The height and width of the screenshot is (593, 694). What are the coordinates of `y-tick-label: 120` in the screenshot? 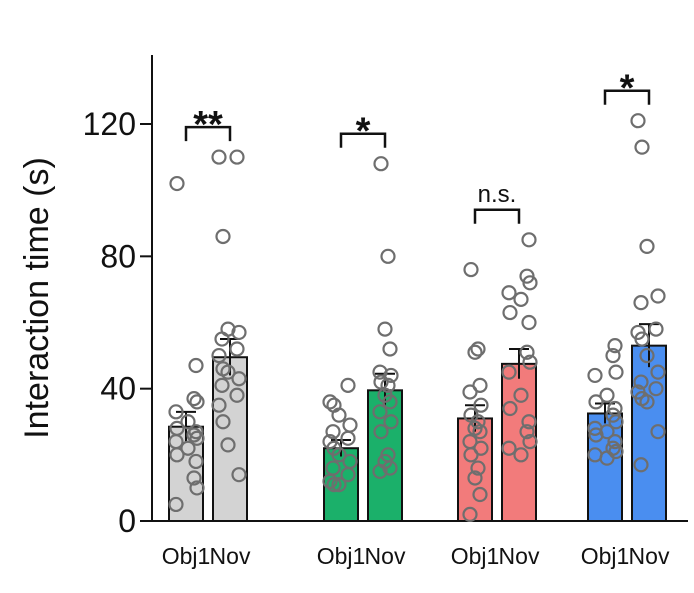 It's located at (109, 124).